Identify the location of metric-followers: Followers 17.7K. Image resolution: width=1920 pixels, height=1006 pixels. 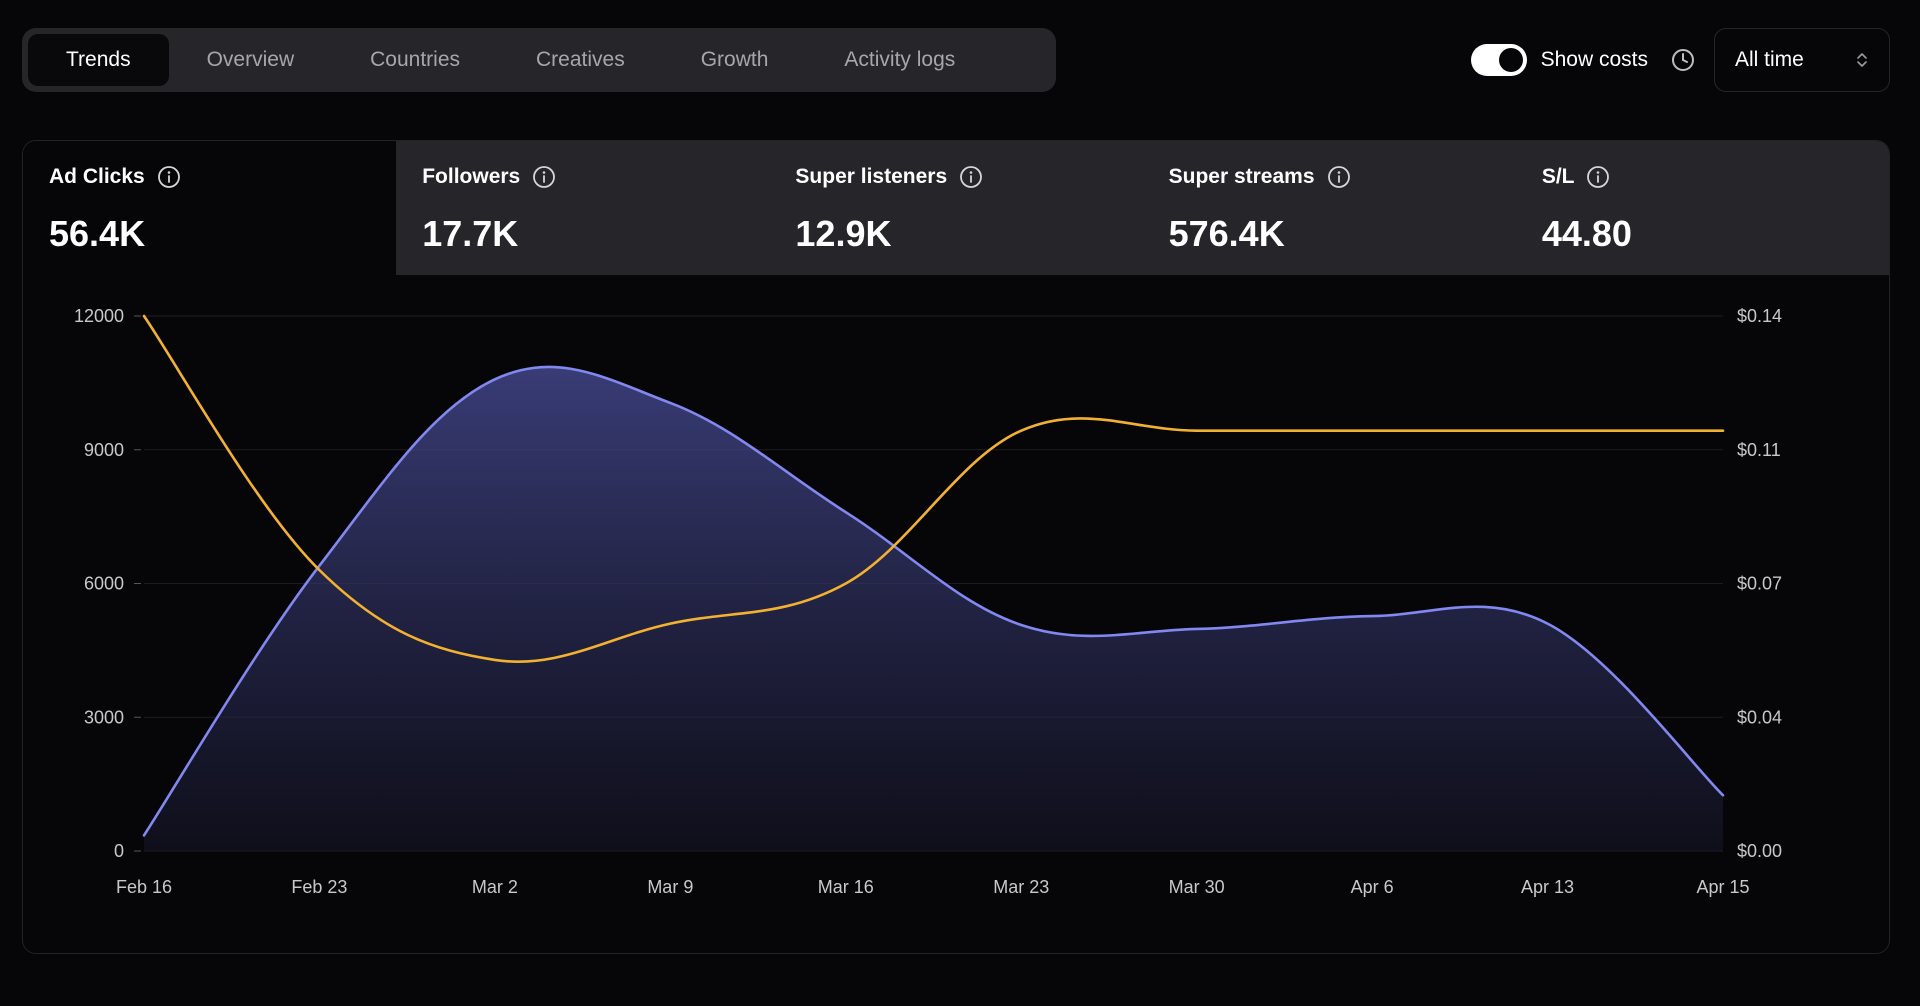
(583, 208).